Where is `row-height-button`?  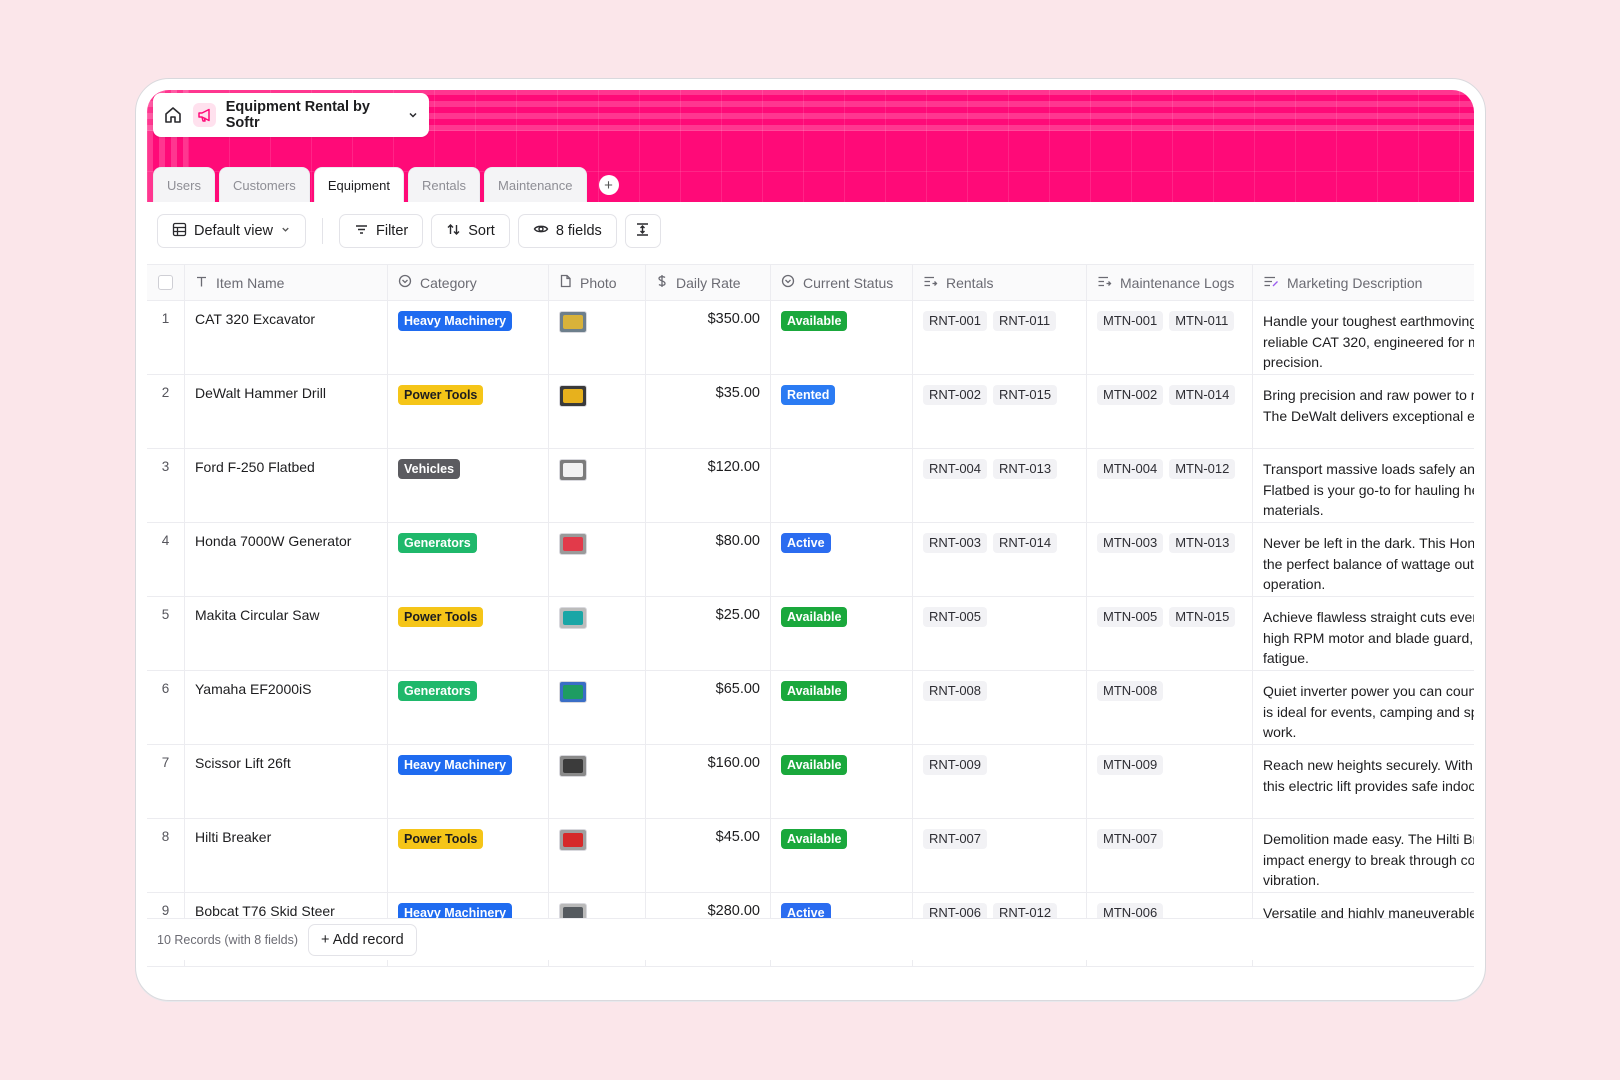 row-height-button is located at coordinates (642, 231).